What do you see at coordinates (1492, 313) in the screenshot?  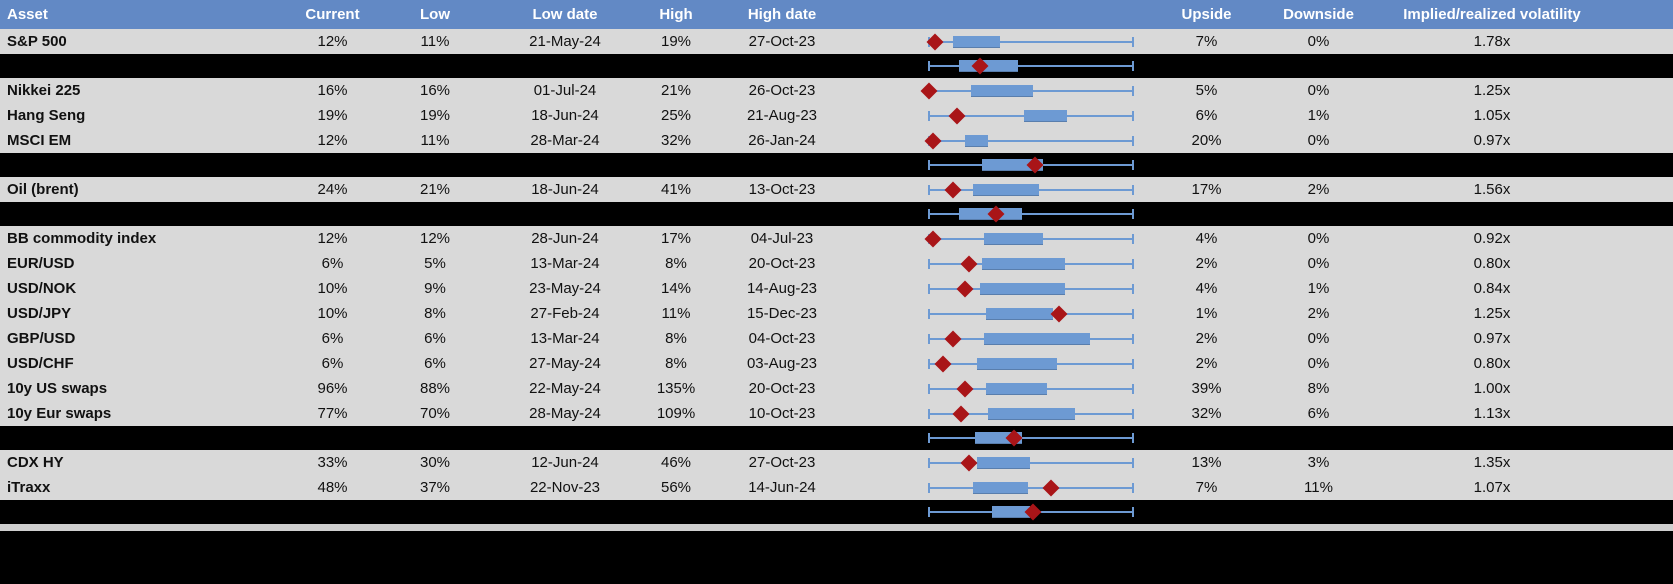 I see `implied-realized-volatility-cell: 1.25x` at bounding box center [1492, 313].